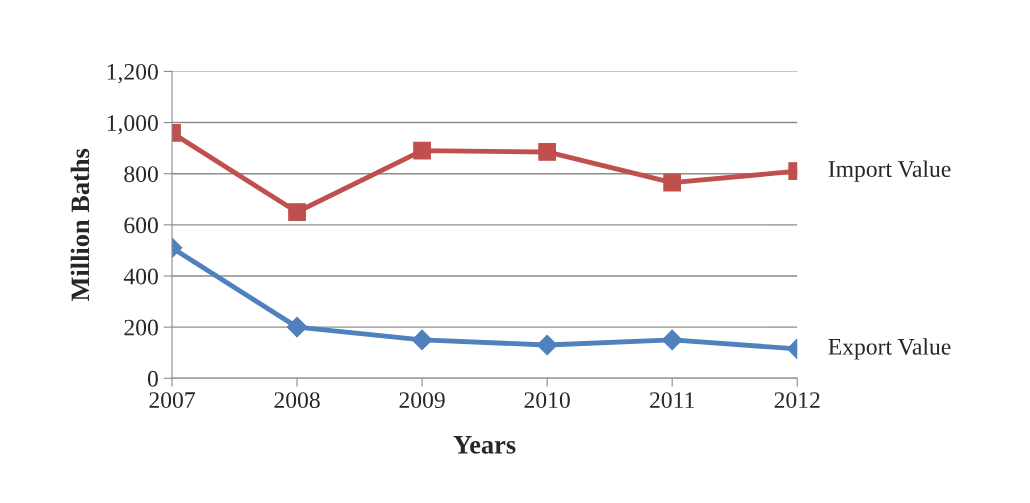  Describe the element at coordinates (297, 400) in the screenshot. I see `x-tick-label: 2008` at that location.